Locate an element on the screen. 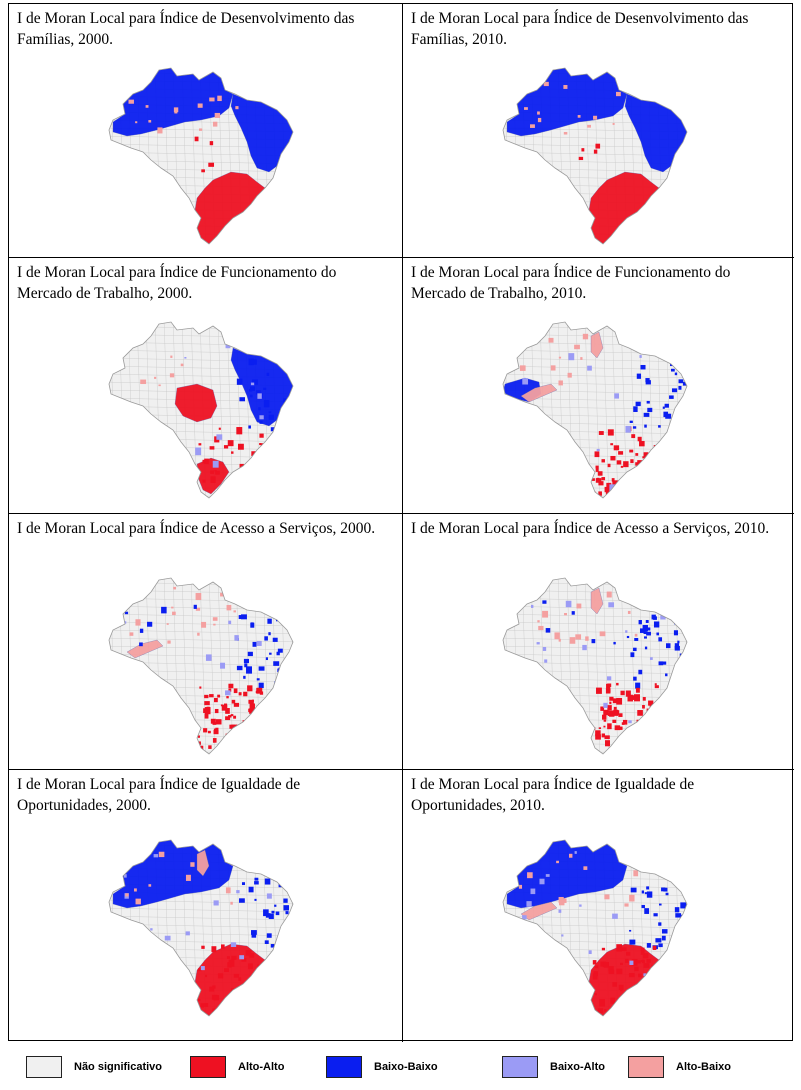 The height and width of the screenshot is (1090, 801). legend-swatch is located at coordinates (44, 1067).